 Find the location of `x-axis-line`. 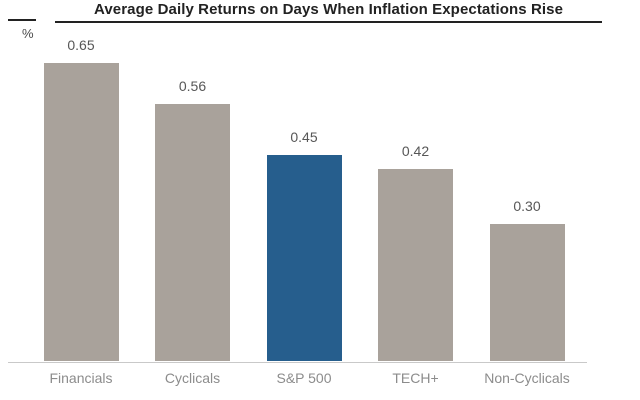

x-axis-line is located at coordinates (297, 362).